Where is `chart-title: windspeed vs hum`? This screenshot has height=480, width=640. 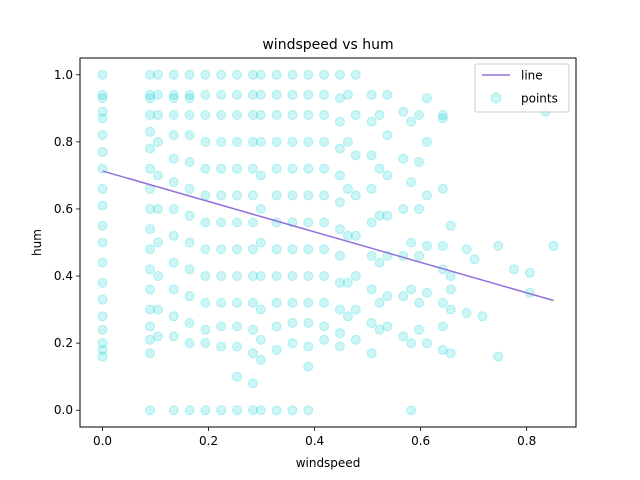
chart-title: windspeed vs hum is located at coordinates (327, 45).